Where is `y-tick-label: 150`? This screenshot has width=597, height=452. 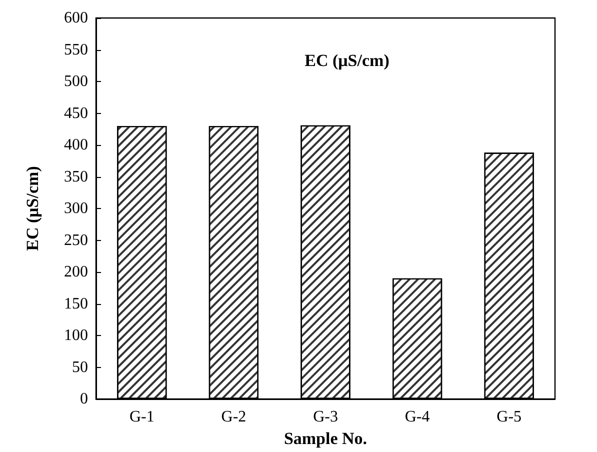 y-tick-label: 150 is located at coordinates (76, 303).